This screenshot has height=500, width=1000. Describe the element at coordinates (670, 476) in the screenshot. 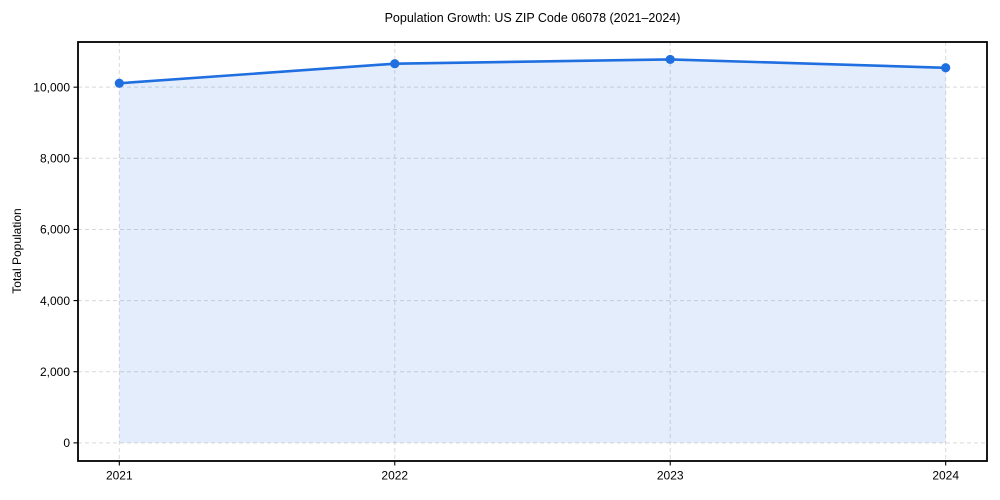

I see `x-tick-label: 2023` at that location.